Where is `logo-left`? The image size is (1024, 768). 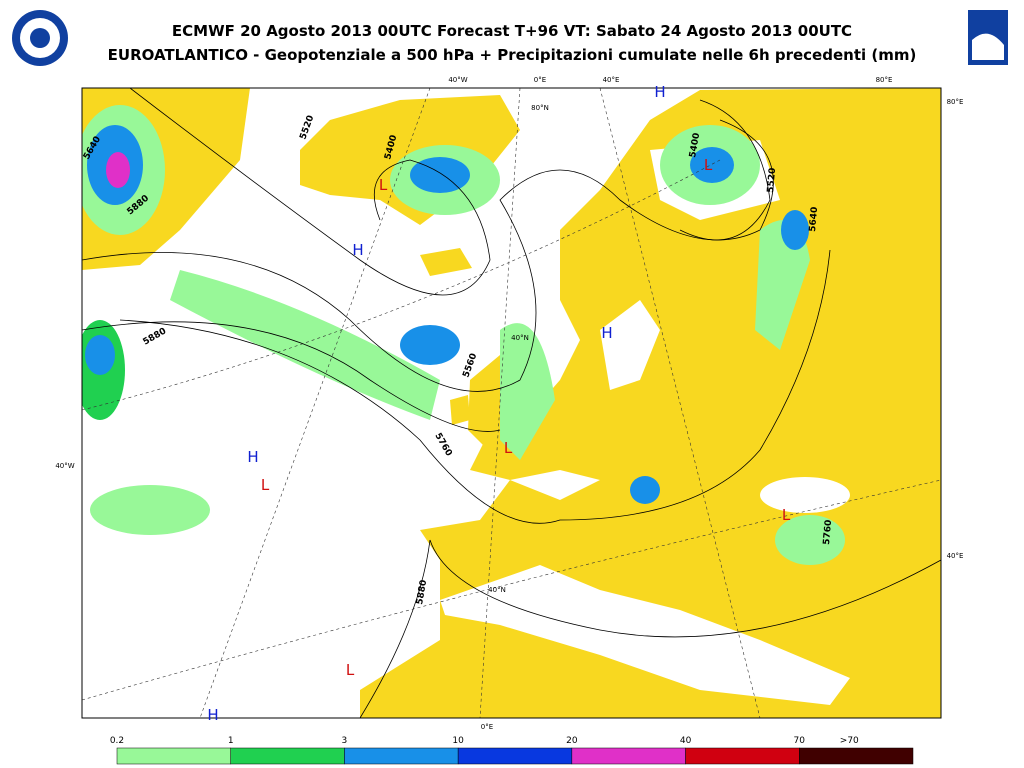
logo-left is located at coordinates (40, 38).